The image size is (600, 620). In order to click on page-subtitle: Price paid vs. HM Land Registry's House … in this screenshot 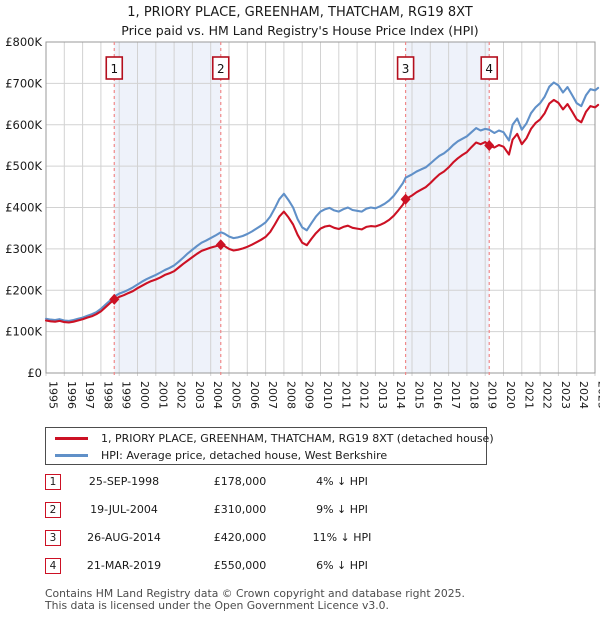, I will do `click(300, 30)`.